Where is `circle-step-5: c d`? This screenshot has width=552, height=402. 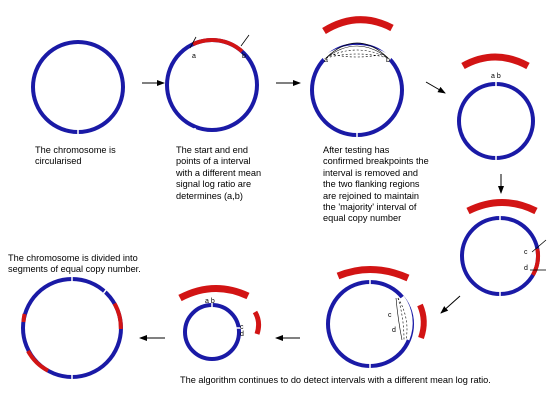
circle-step-5: c d is located at coordinates (503, 248).